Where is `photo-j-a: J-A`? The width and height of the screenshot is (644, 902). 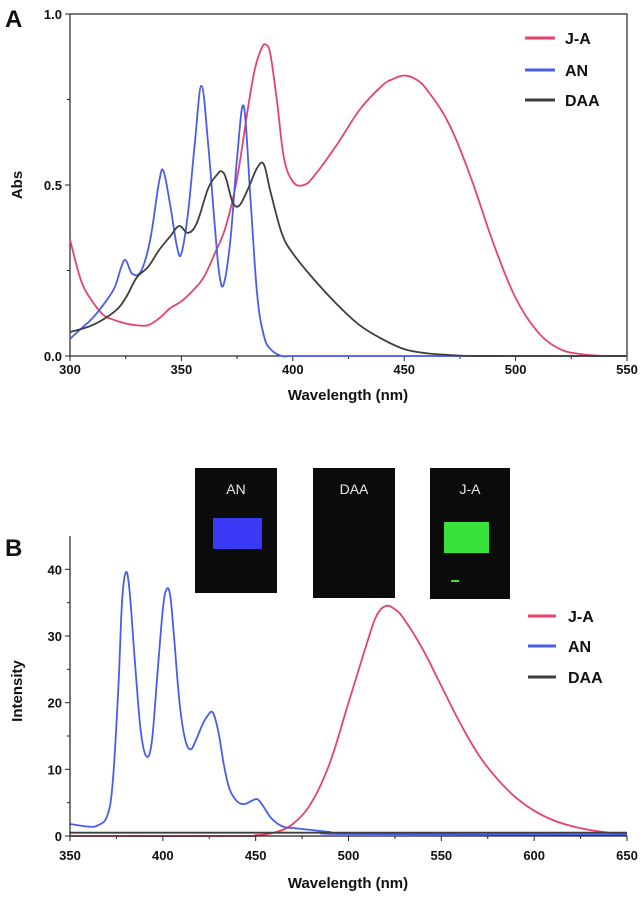
photo-j-a: J-A is located at coordinates (470, 533).